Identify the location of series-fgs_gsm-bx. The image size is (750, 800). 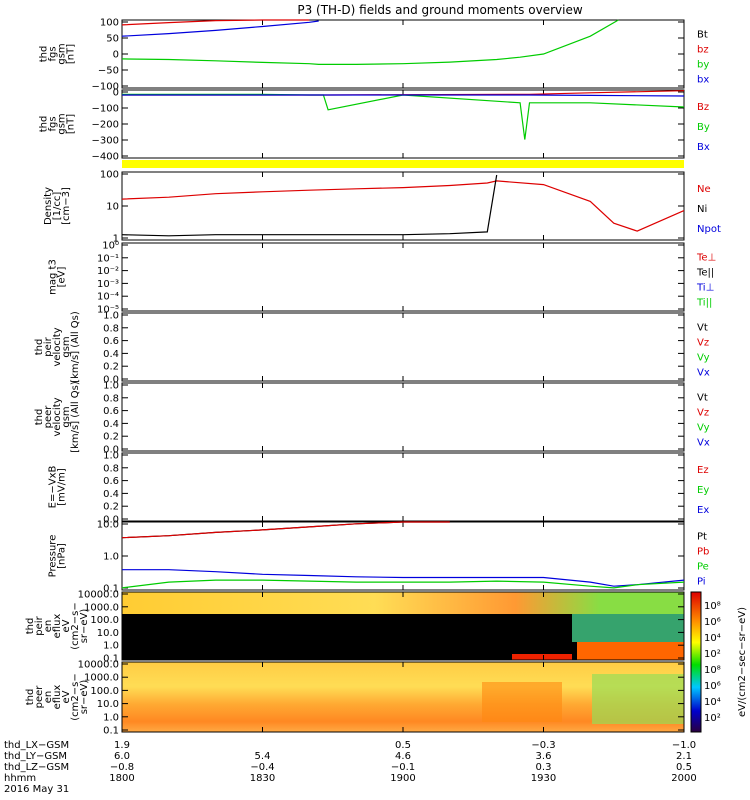
(220, 28).